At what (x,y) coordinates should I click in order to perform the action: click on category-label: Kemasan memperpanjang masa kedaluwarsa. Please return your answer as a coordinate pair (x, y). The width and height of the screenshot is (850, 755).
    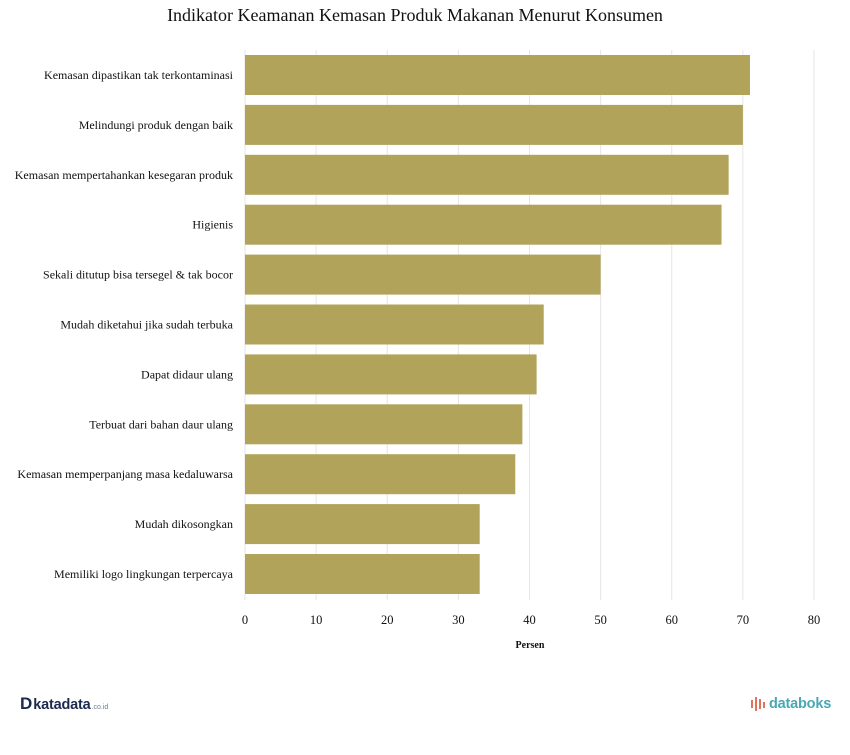
    Looking at the image, I should click on (125, 474).